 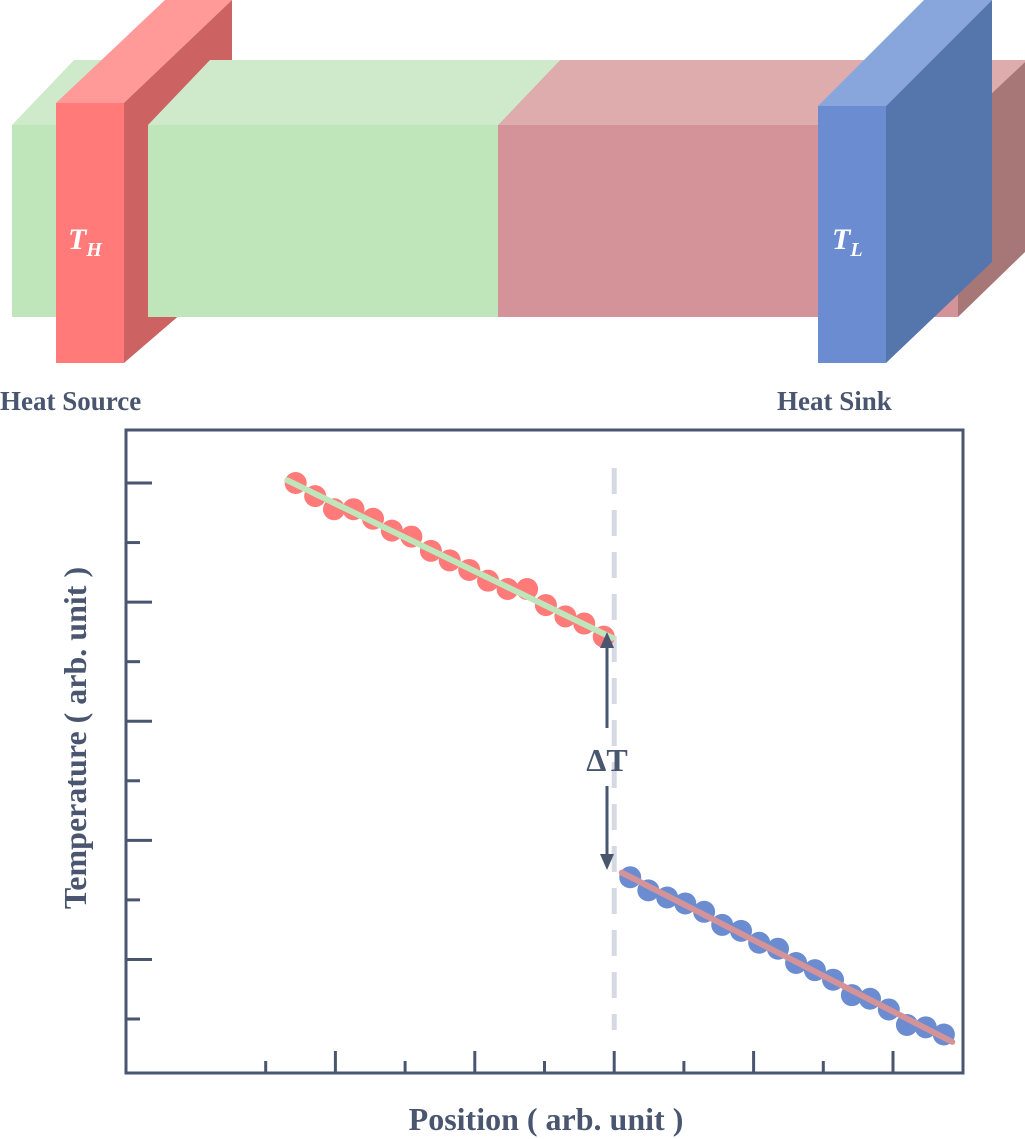 What do you see at coordinates (606, 760) in the screenshot?
I see `delta-t-label: ΔT` at bounding box center [606, 760].